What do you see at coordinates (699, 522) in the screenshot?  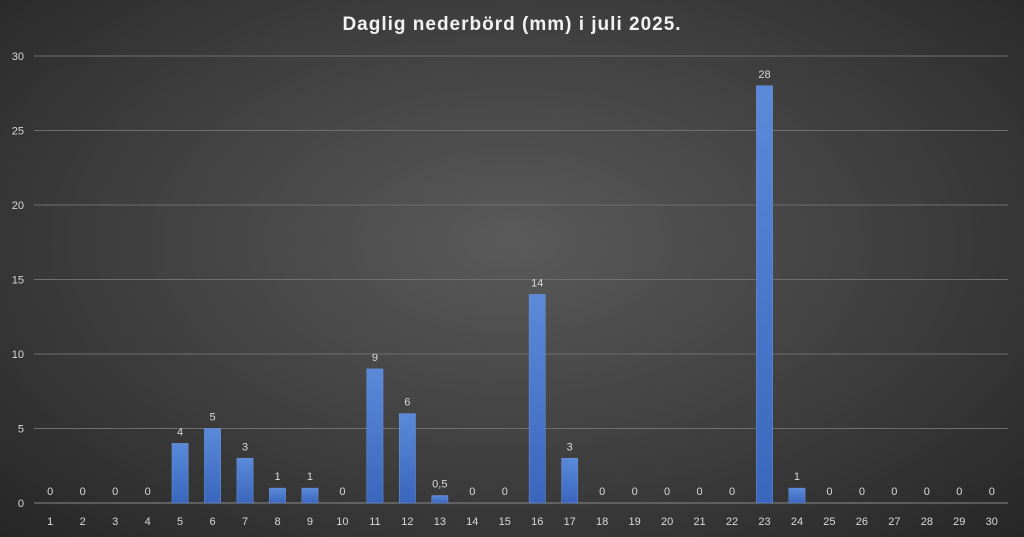 I see `x-tick-label: 21` at bounding box center [699, 522].